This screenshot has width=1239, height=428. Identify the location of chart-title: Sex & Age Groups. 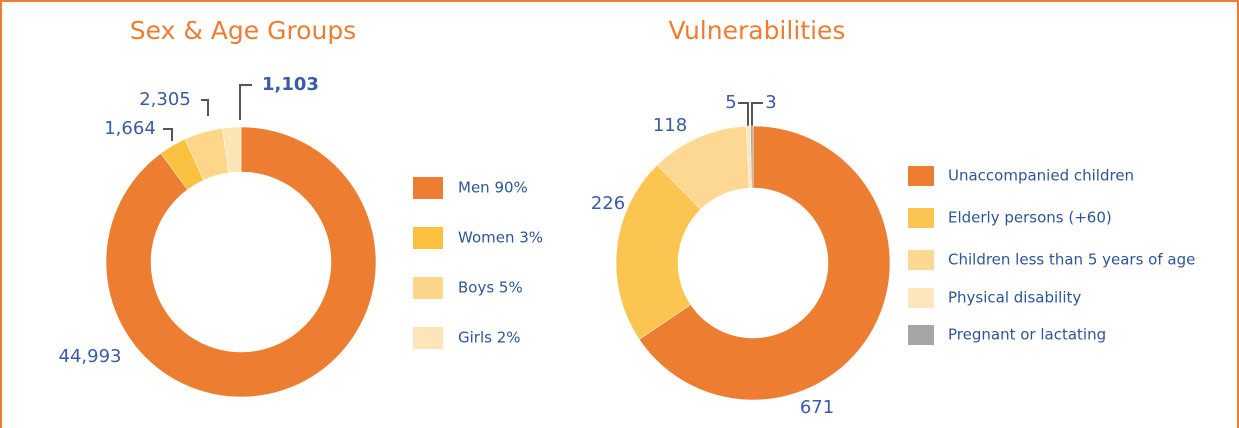
(243, 30).